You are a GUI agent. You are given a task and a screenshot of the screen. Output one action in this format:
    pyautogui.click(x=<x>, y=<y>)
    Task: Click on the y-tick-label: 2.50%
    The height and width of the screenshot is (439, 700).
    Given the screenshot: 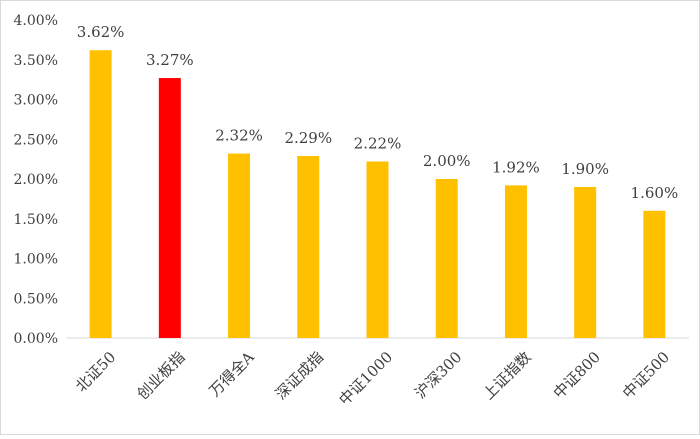 What is the action you would take?
    pyautogui.click(x=36, y=140)
    